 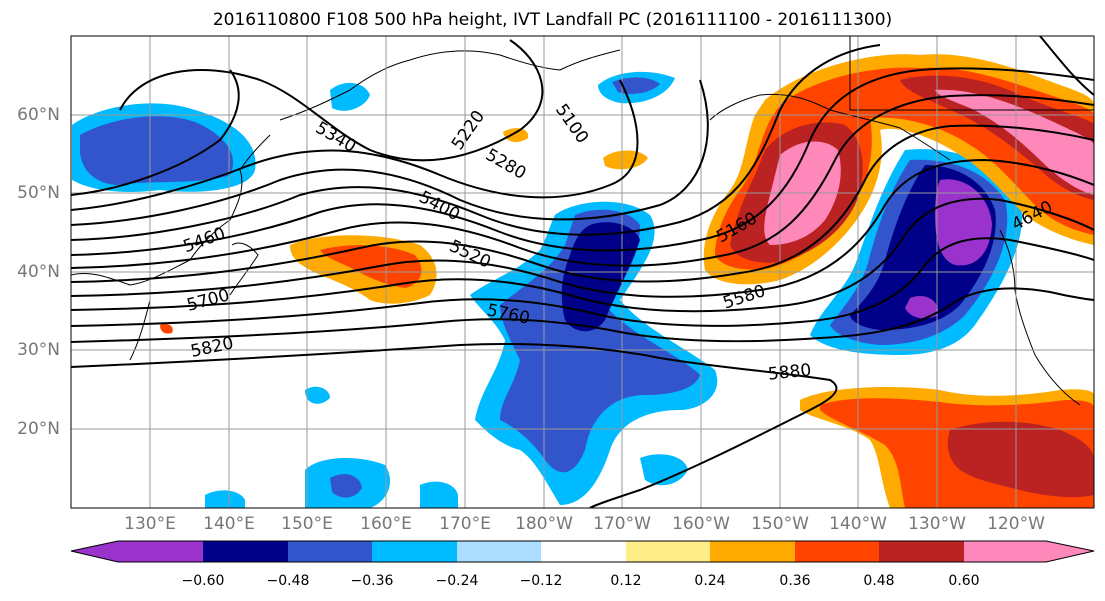 I want to click on colorbar, so click(x=582, y=551).